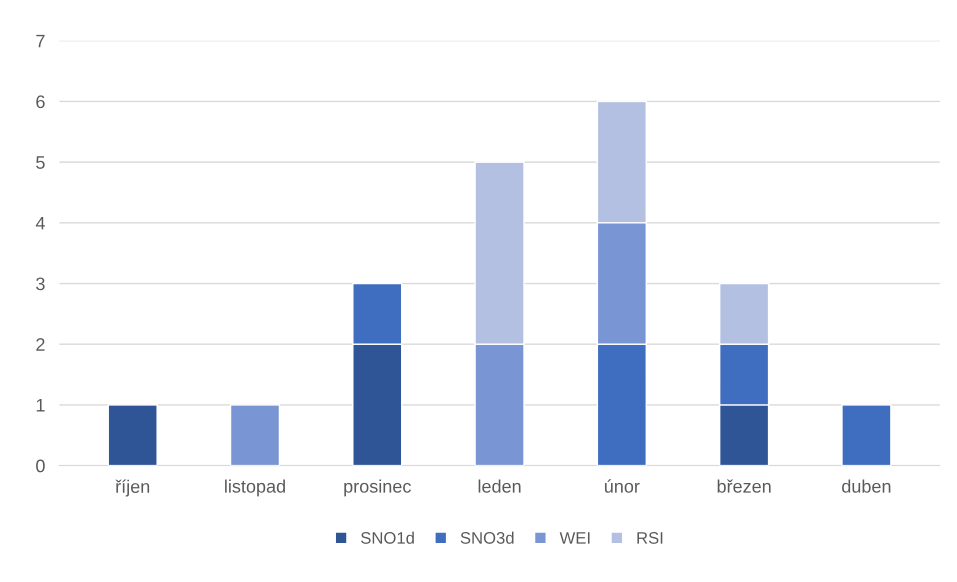 This screenshot has height=582, width=957. What do you see at coordinates (487, 538) in the screenshot?
I see `legend-label: SNO3d` at bounding box center [487, 538].